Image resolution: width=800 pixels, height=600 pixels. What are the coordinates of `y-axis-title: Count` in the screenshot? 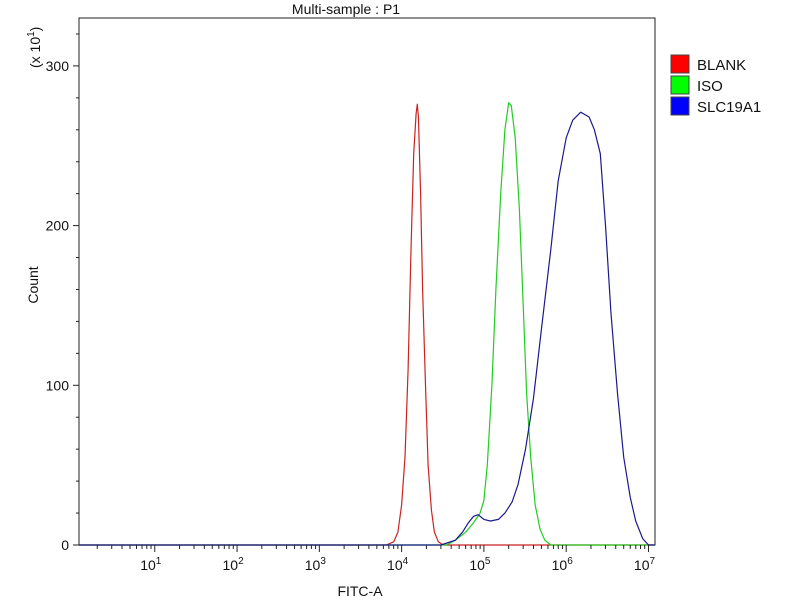 It's located at (33, 284).